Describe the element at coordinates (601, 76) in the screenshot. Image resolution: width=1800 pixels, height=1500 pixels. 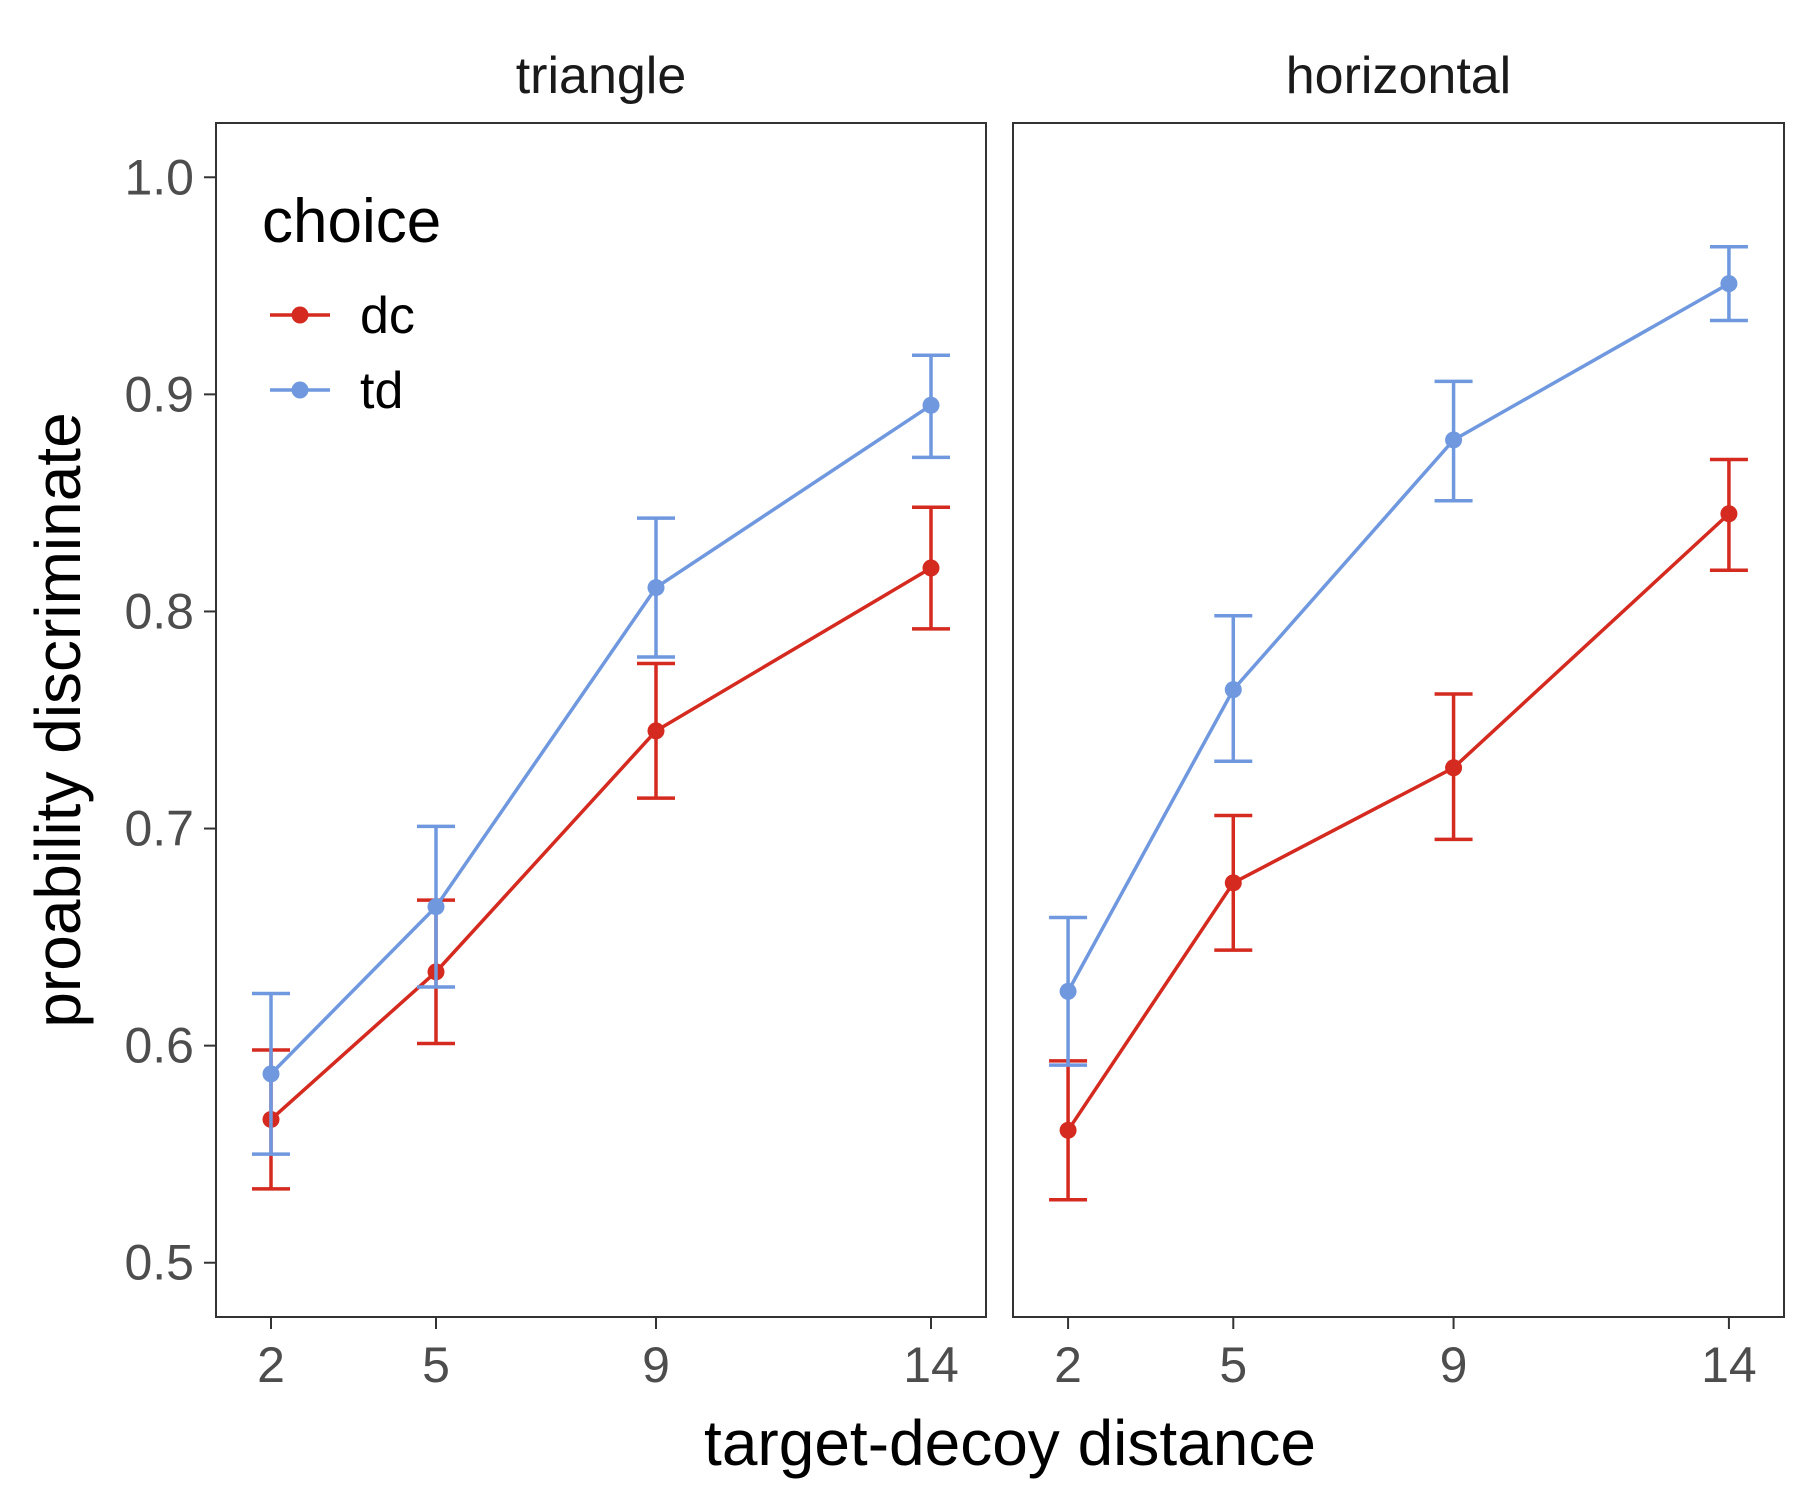
I see `facet-title: triangle` at that location.